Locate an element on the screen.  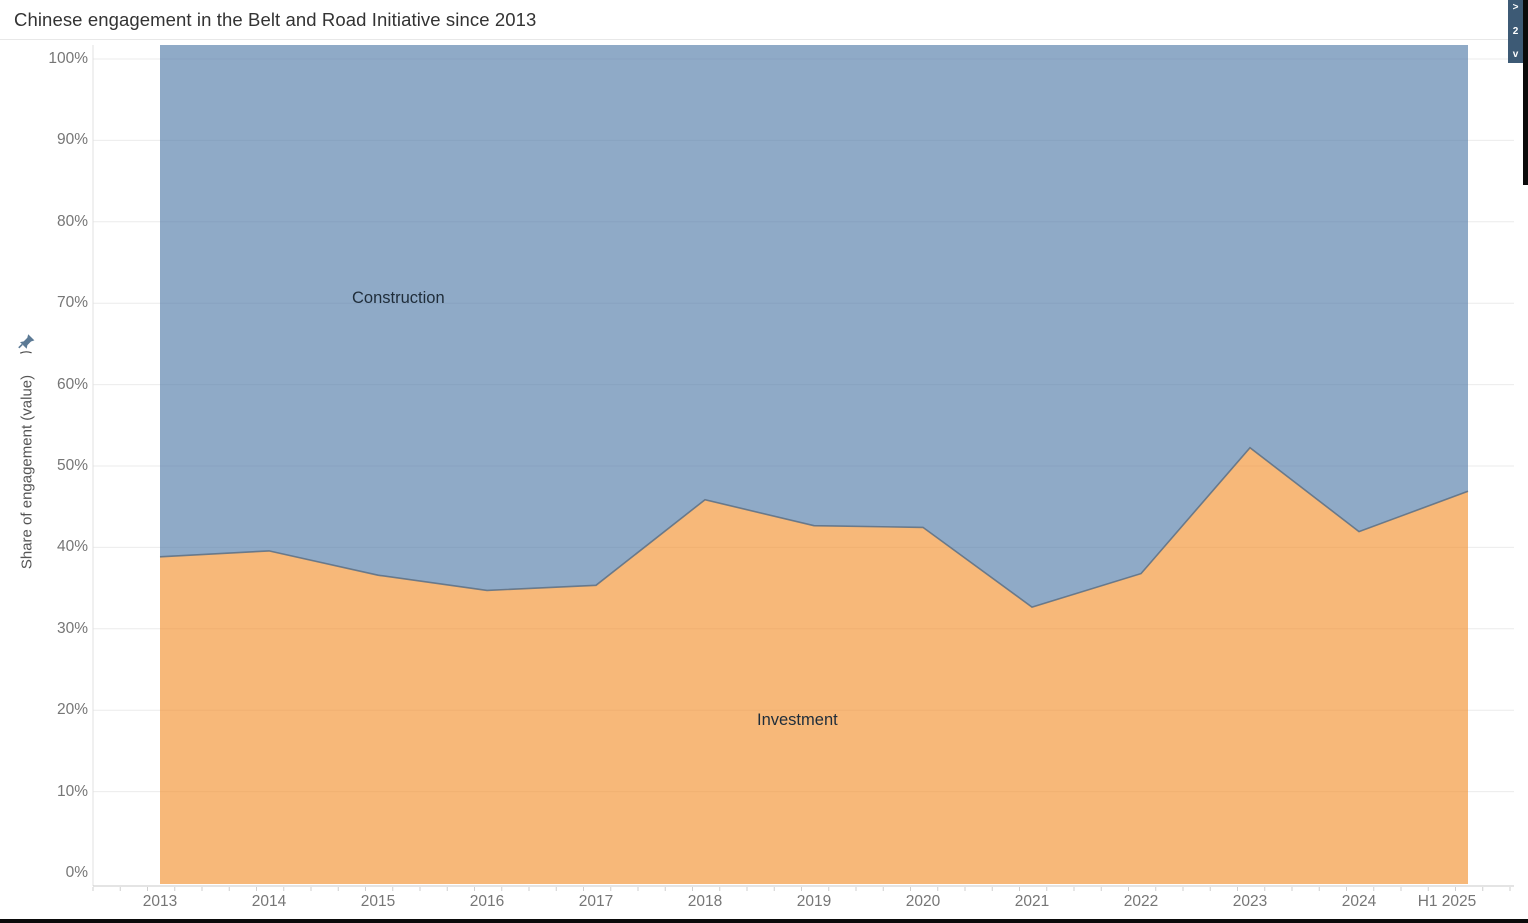
toolbar-glyph-icon: 2 is located at coordinates (1515, 31).